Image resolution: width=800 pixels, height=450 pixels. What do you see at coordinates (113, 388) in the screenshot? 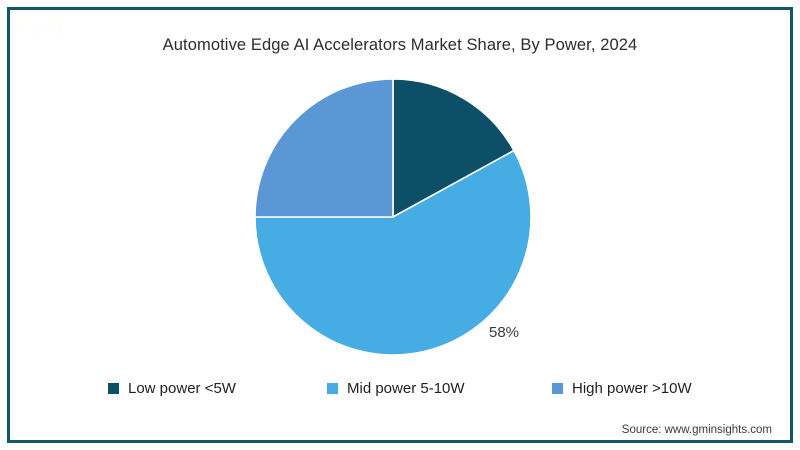
I see `legend-swatch-low-power` at bounding box center [113, 388].